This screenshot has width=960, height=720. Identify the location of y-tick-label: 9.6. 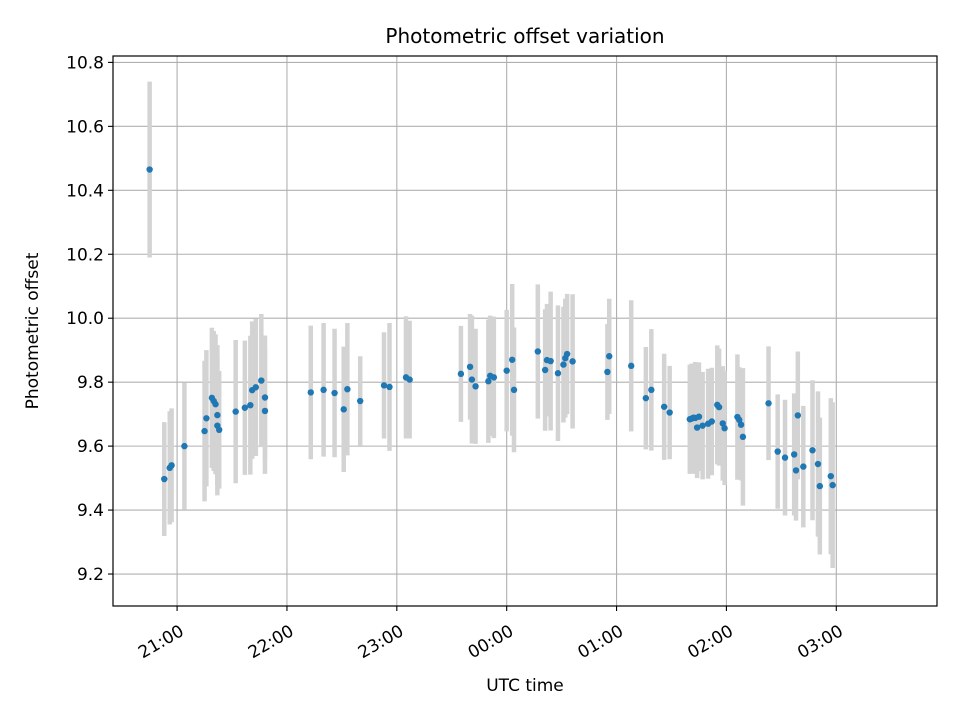
(90, 447).